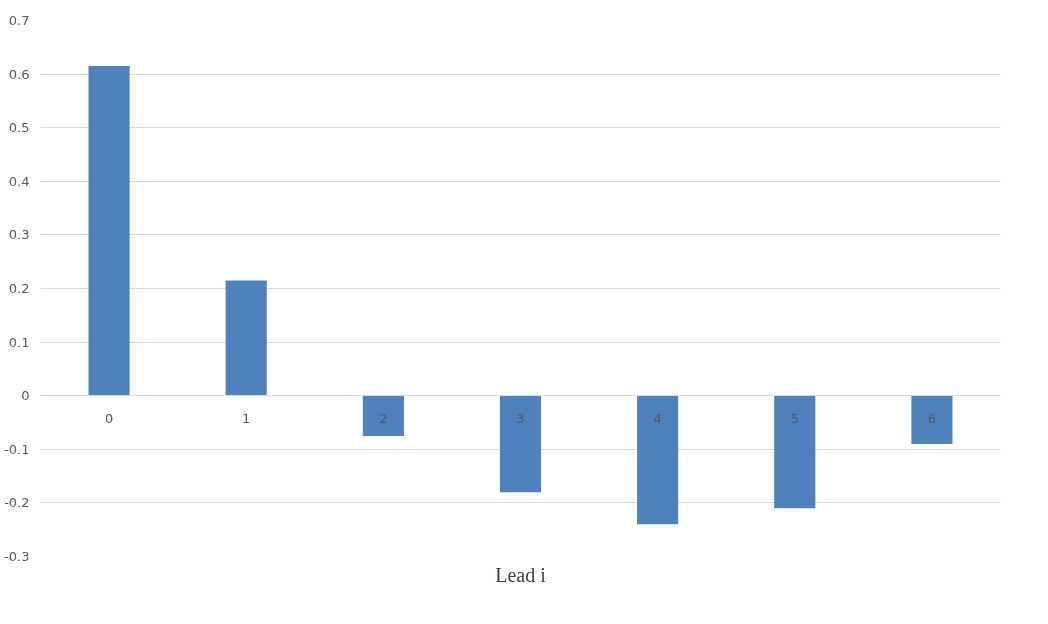 Image resolution: width=1048 pixels, height=624 pixels. What do you see at coordinates (520, 418) in the screenshot?
I see `x-tick-label: 3` at bounding box center [520, 418].